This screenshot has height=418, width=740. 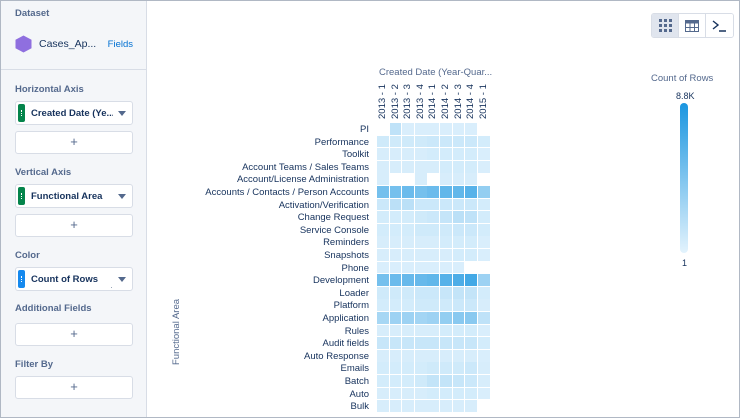 I want to click on fields-link: Fields, so click(x=120, y=44).